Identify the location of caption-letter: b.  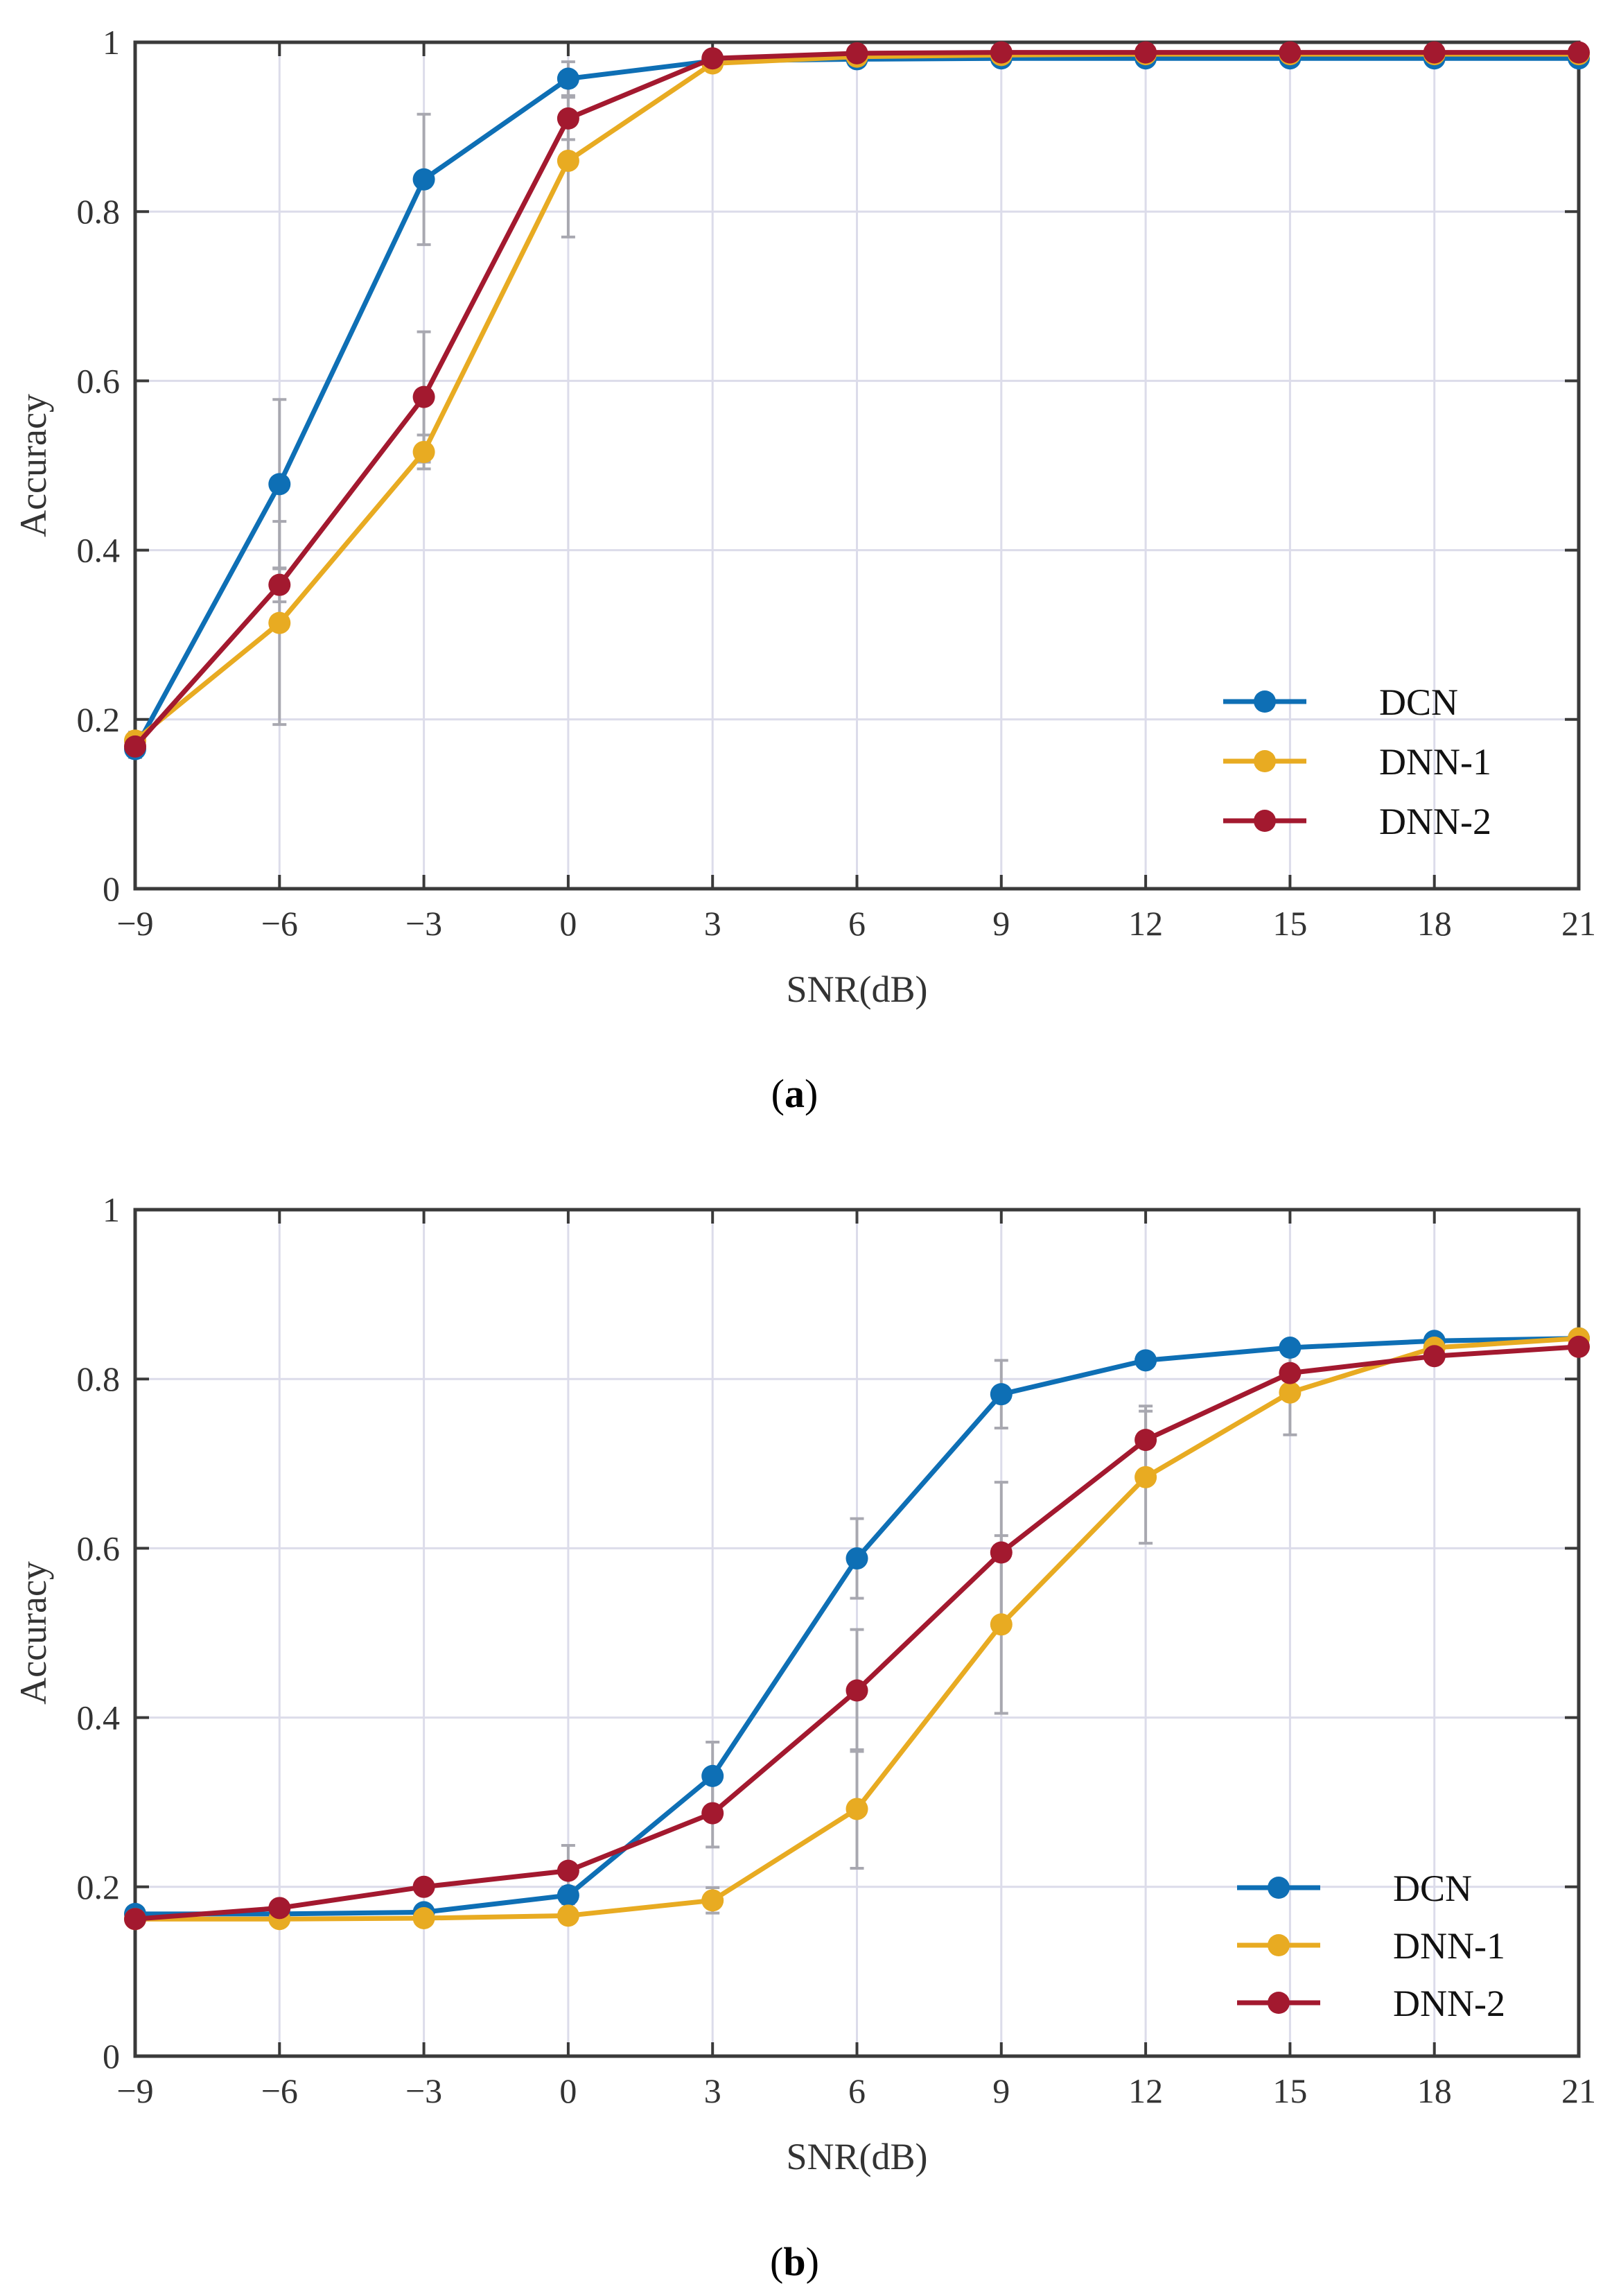
(794, 2261).